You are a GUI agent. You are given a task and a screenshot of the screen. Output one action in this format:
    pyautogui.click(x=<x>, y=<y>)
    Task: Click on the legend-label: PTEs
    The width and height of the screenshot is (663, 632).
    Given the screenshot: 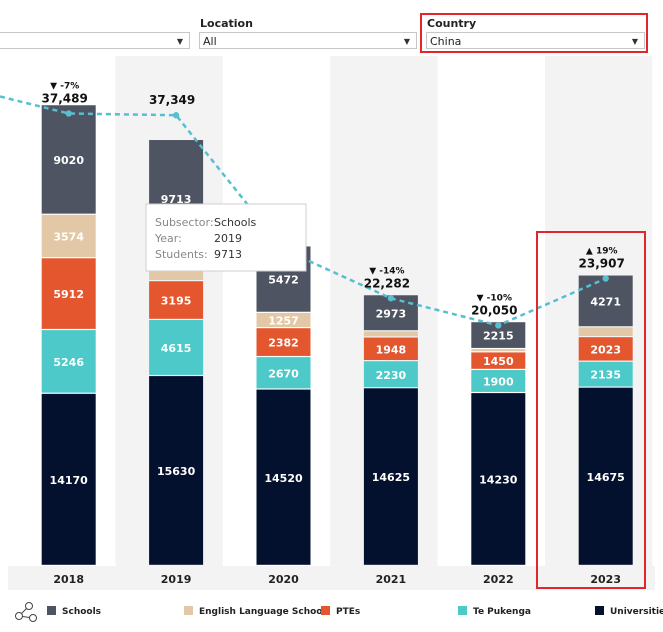 What is the action you would take?
    pyautogui.click(x=348, y=612)
    